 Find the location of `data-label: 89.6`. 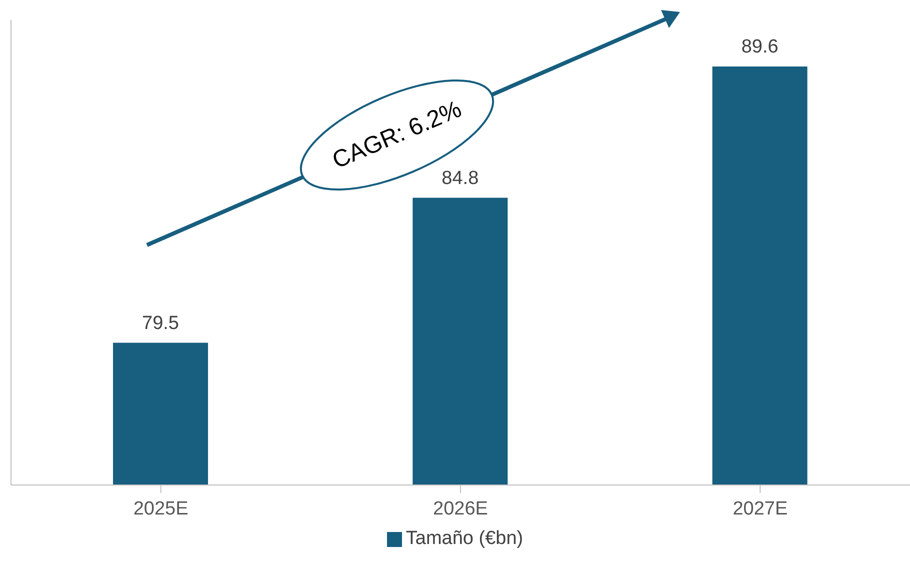

data-label: 89.6 is located at coordinates (759, 47).